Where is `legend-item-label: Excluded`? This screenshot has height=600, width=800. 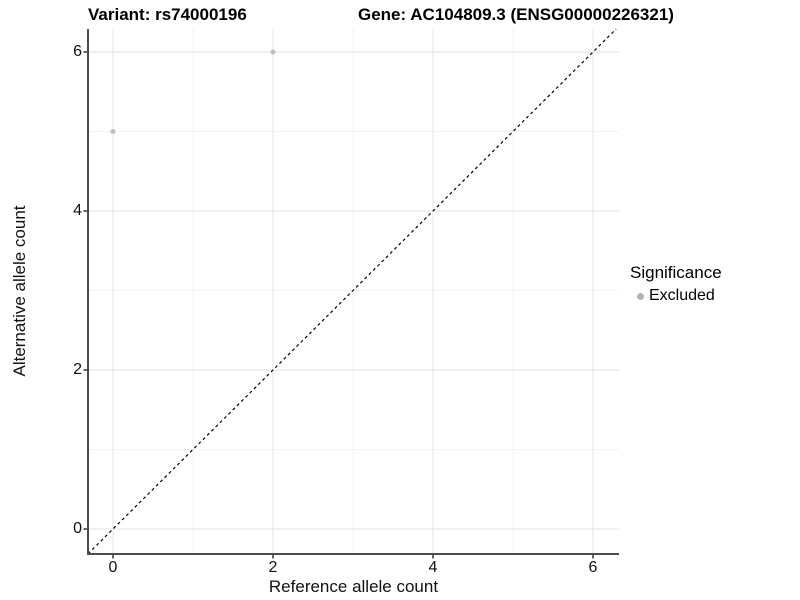 legend-item-label: Excluded is located at coordinates (682, 295).